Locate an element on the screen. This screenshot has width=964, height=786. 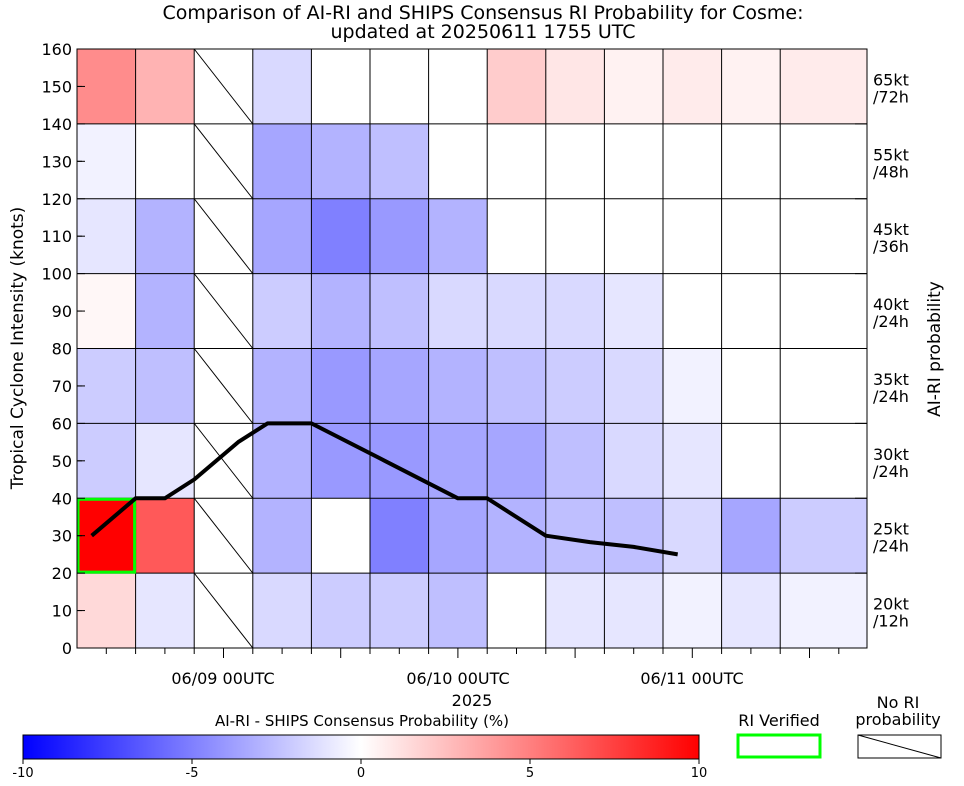
right-axis-title: AI-RI probability is located at coordinates (935, 349).